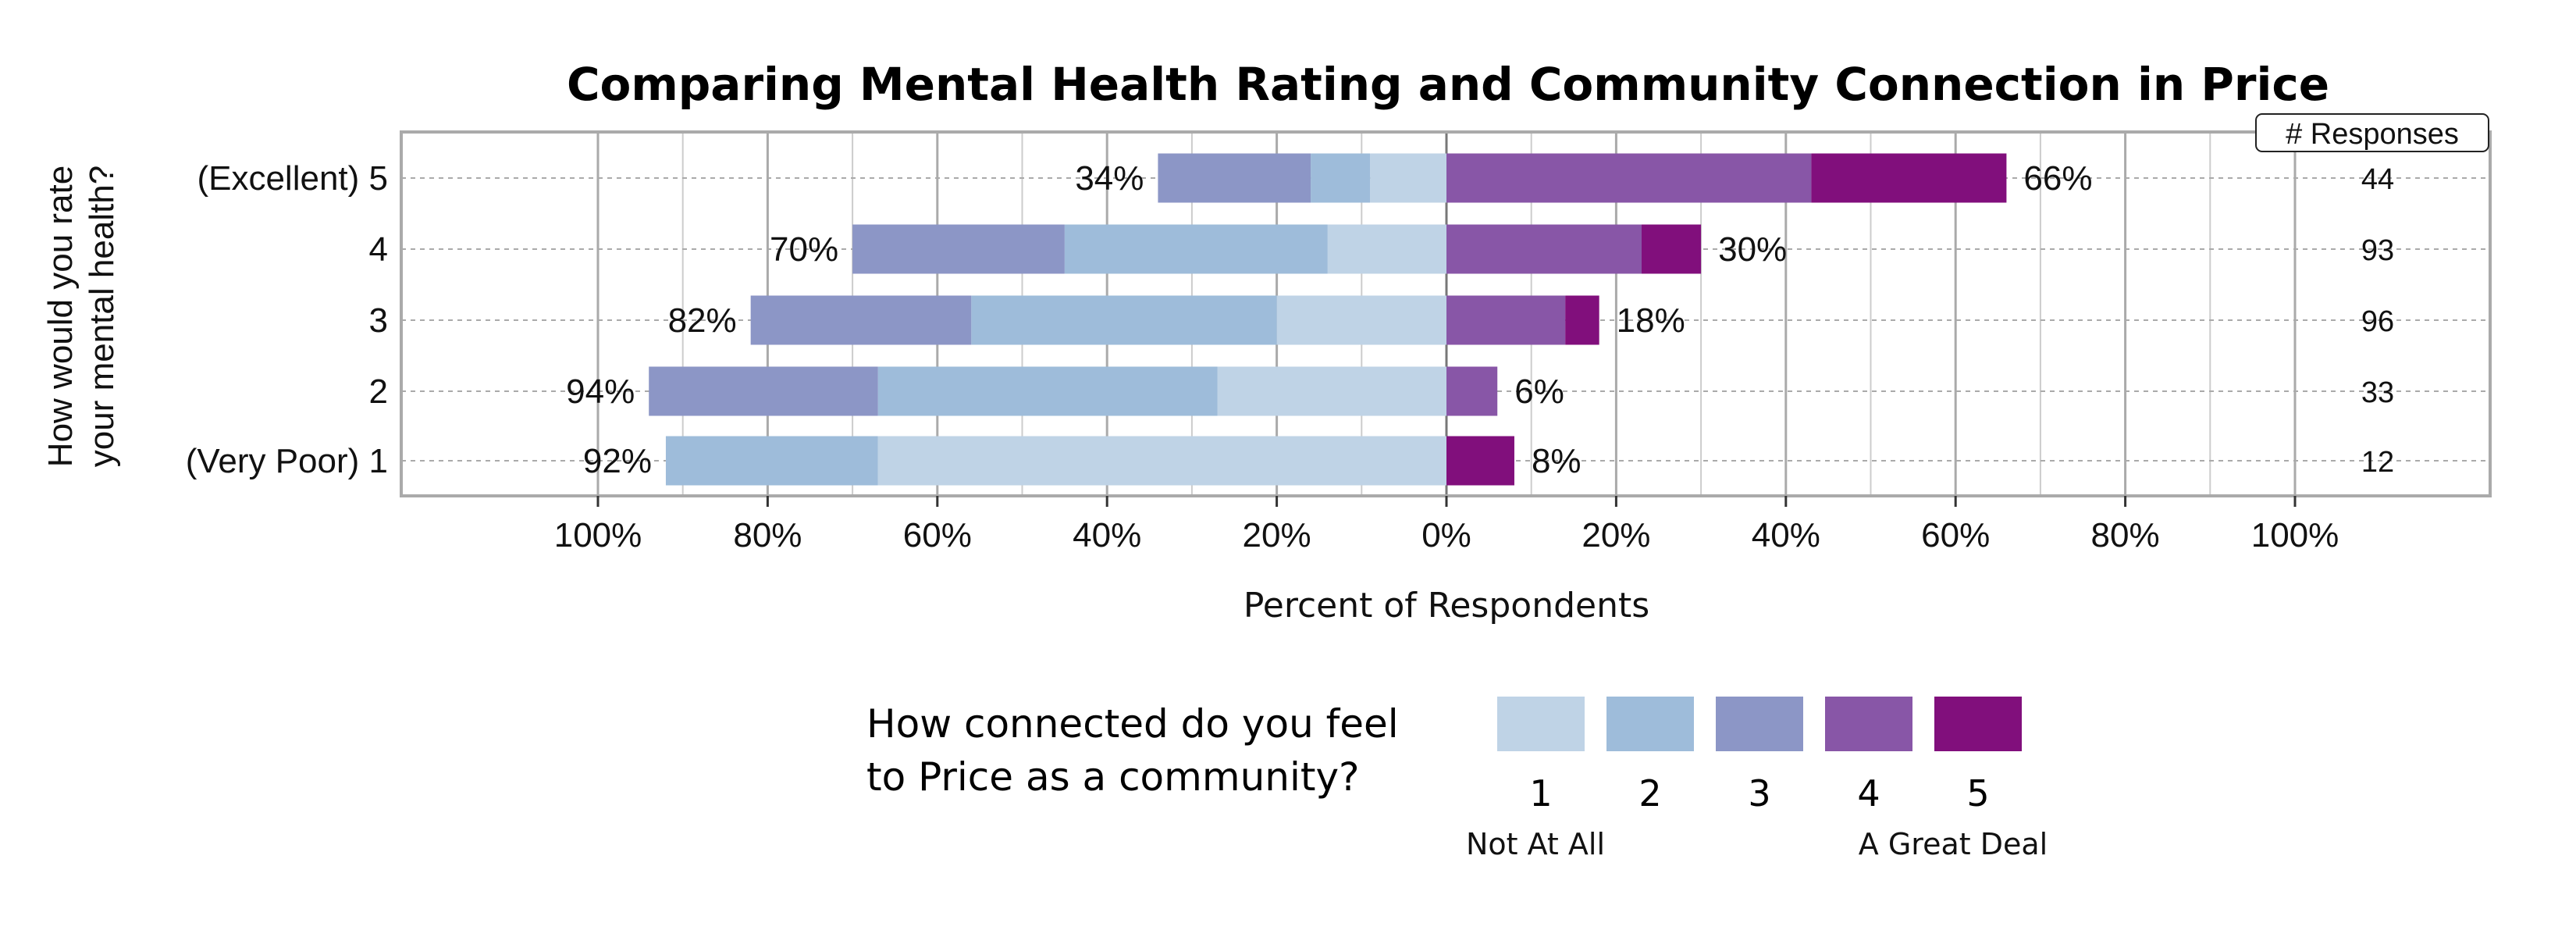  I want to click on responses-header: # Responses, so click(2372, 134).